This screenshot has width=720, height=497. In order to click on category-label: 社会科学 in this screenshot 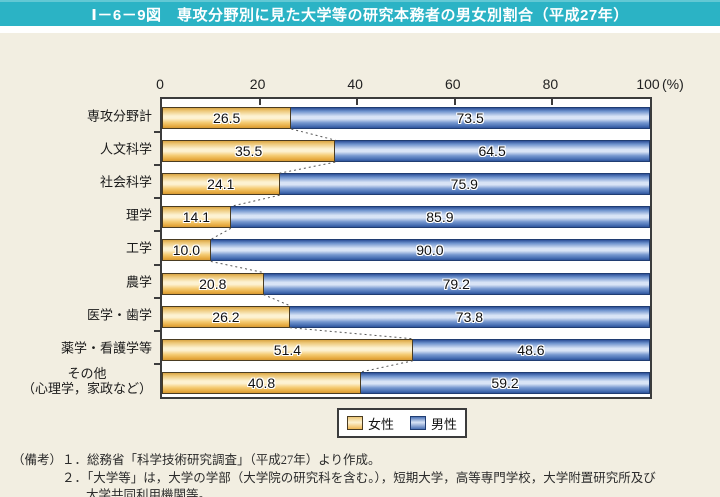, I will do `click(125, 182)`.